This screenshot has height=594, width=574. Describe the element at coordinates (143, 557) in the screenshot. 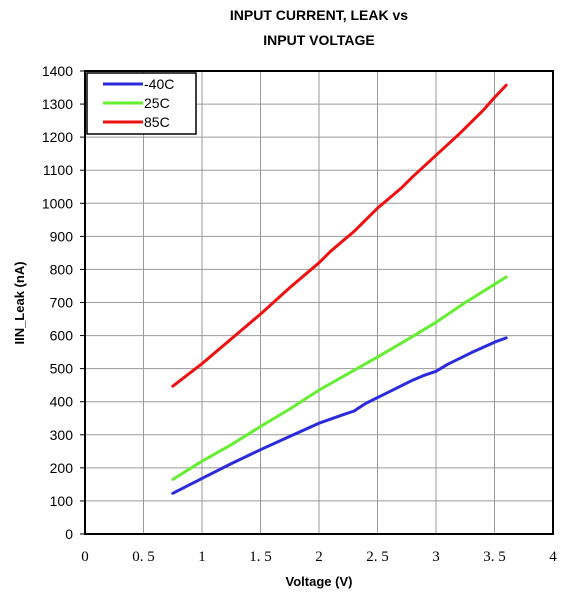

I see `x-tick-label: 0. 5` at that location.